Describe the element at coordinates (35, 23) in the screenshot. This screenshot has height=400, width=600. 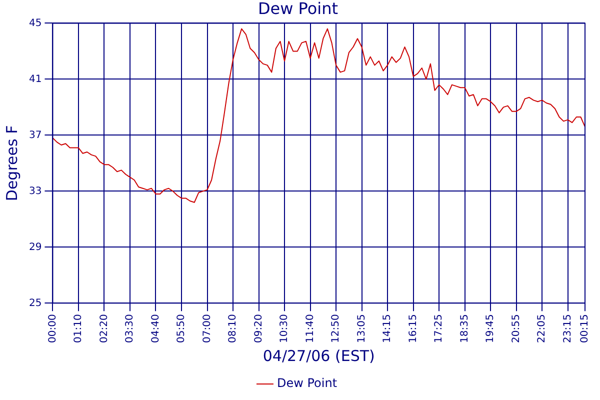
I see `y-tick-label: 45` at that location.